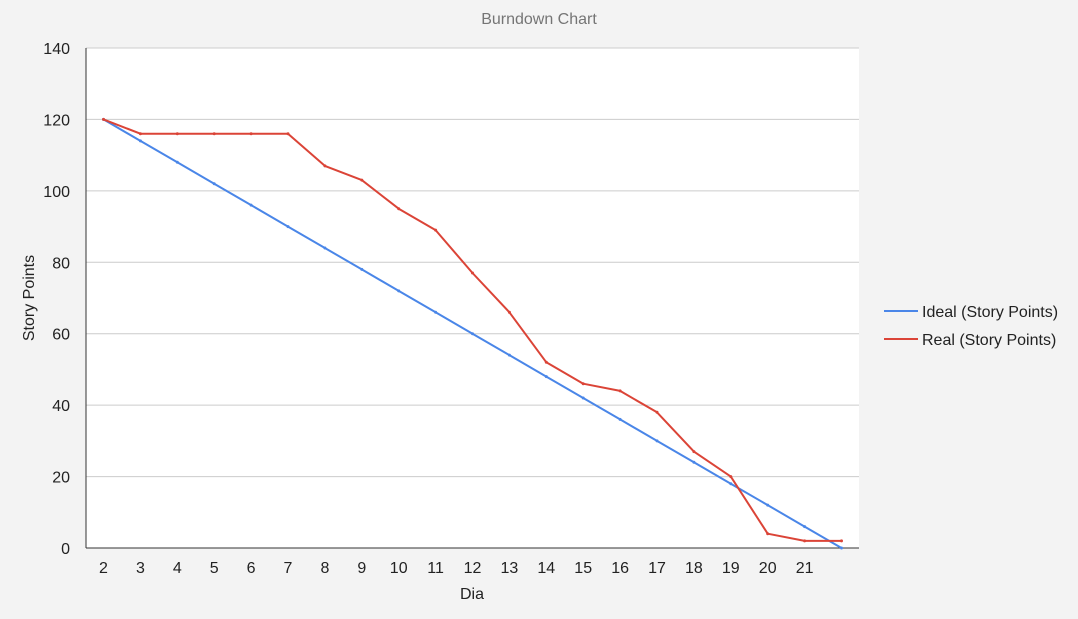  What do you see at coordinates (971, 326) in the screenshot?
I see `legend: Ideal (Story Points) Real (Story Points)` at bounding box center [971, 326].